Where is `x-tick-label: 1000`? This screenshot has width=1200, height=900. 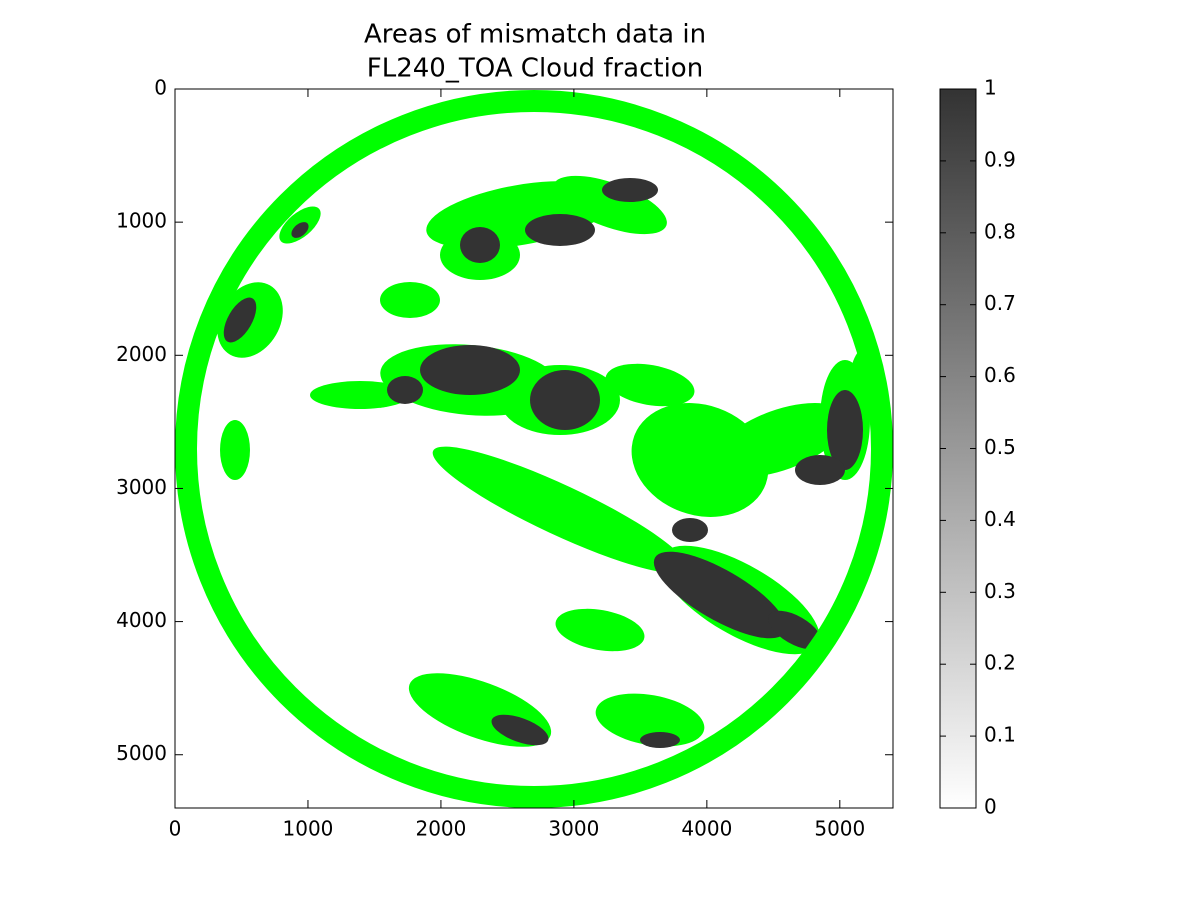
x-tick-label: 1000 is located at coordinates (308, 829).